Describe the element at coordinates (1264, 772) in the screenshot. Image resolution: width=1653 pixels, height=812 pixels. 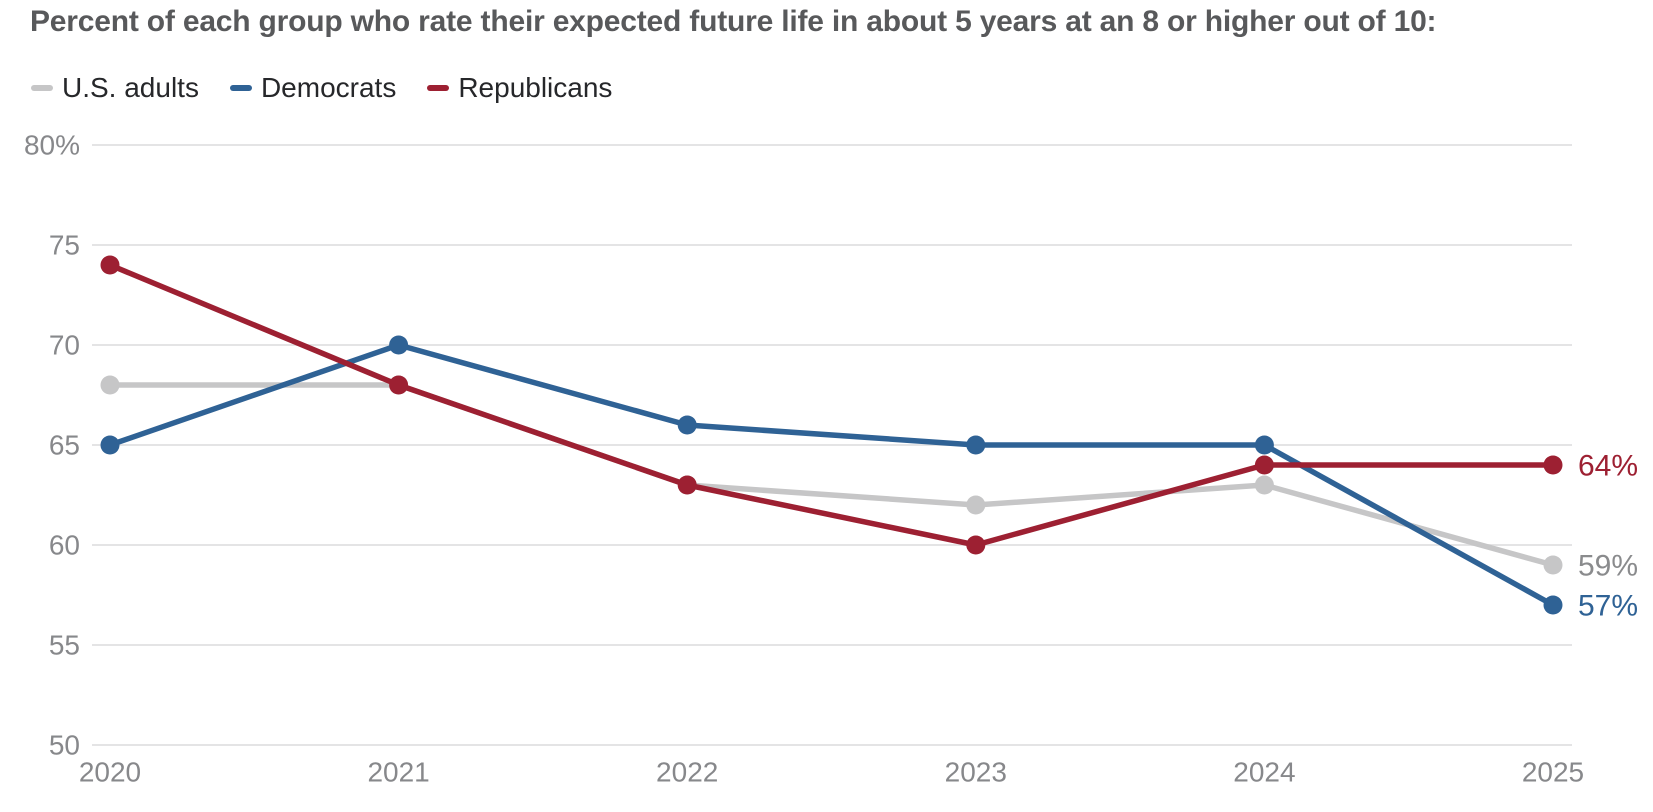
I see `x-tick-label: 2024` at that location.